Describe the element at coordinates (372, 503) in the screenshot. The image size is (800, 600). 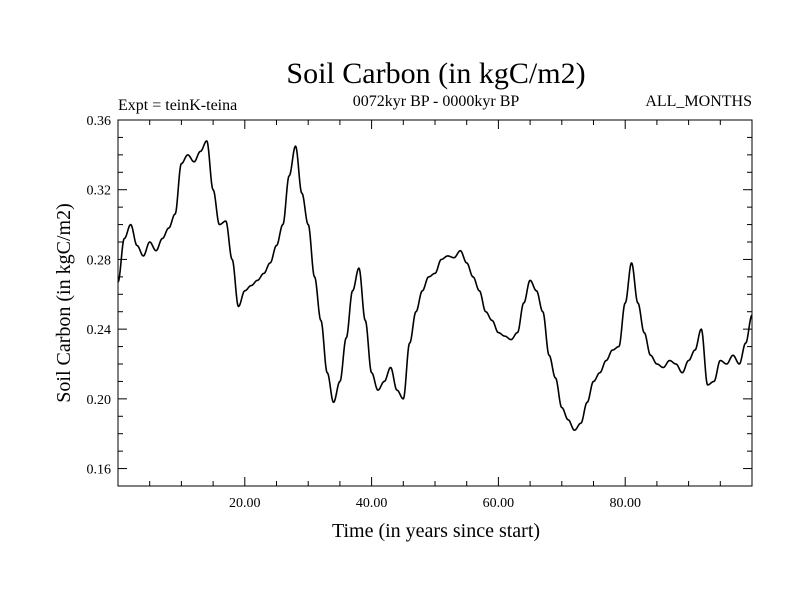
I see `x-tick-label: 40.00` at that location.